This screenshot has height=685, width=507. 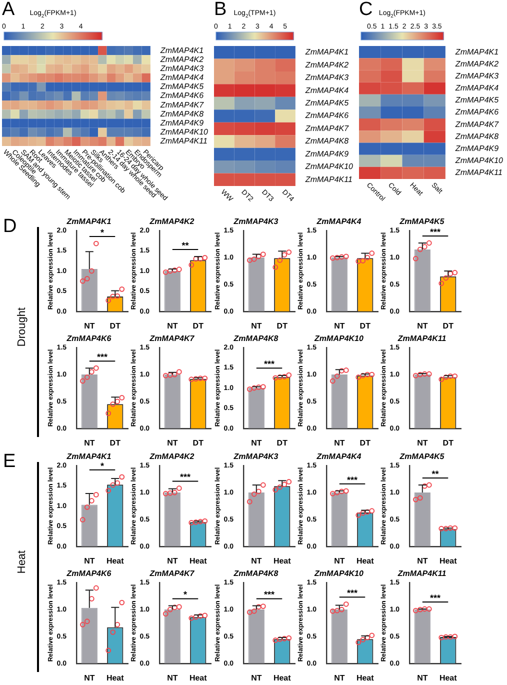 What do you see at coordinates (8, 10) in the screenshot?
I see `text: A` at bounding box center [8, 10].